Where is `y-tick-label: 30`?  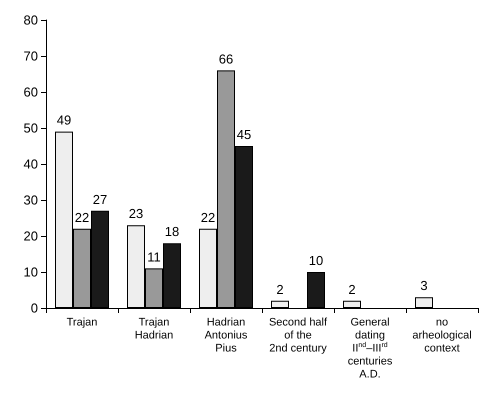 y-tick-label: 30 is located at coordinates (31, 200).